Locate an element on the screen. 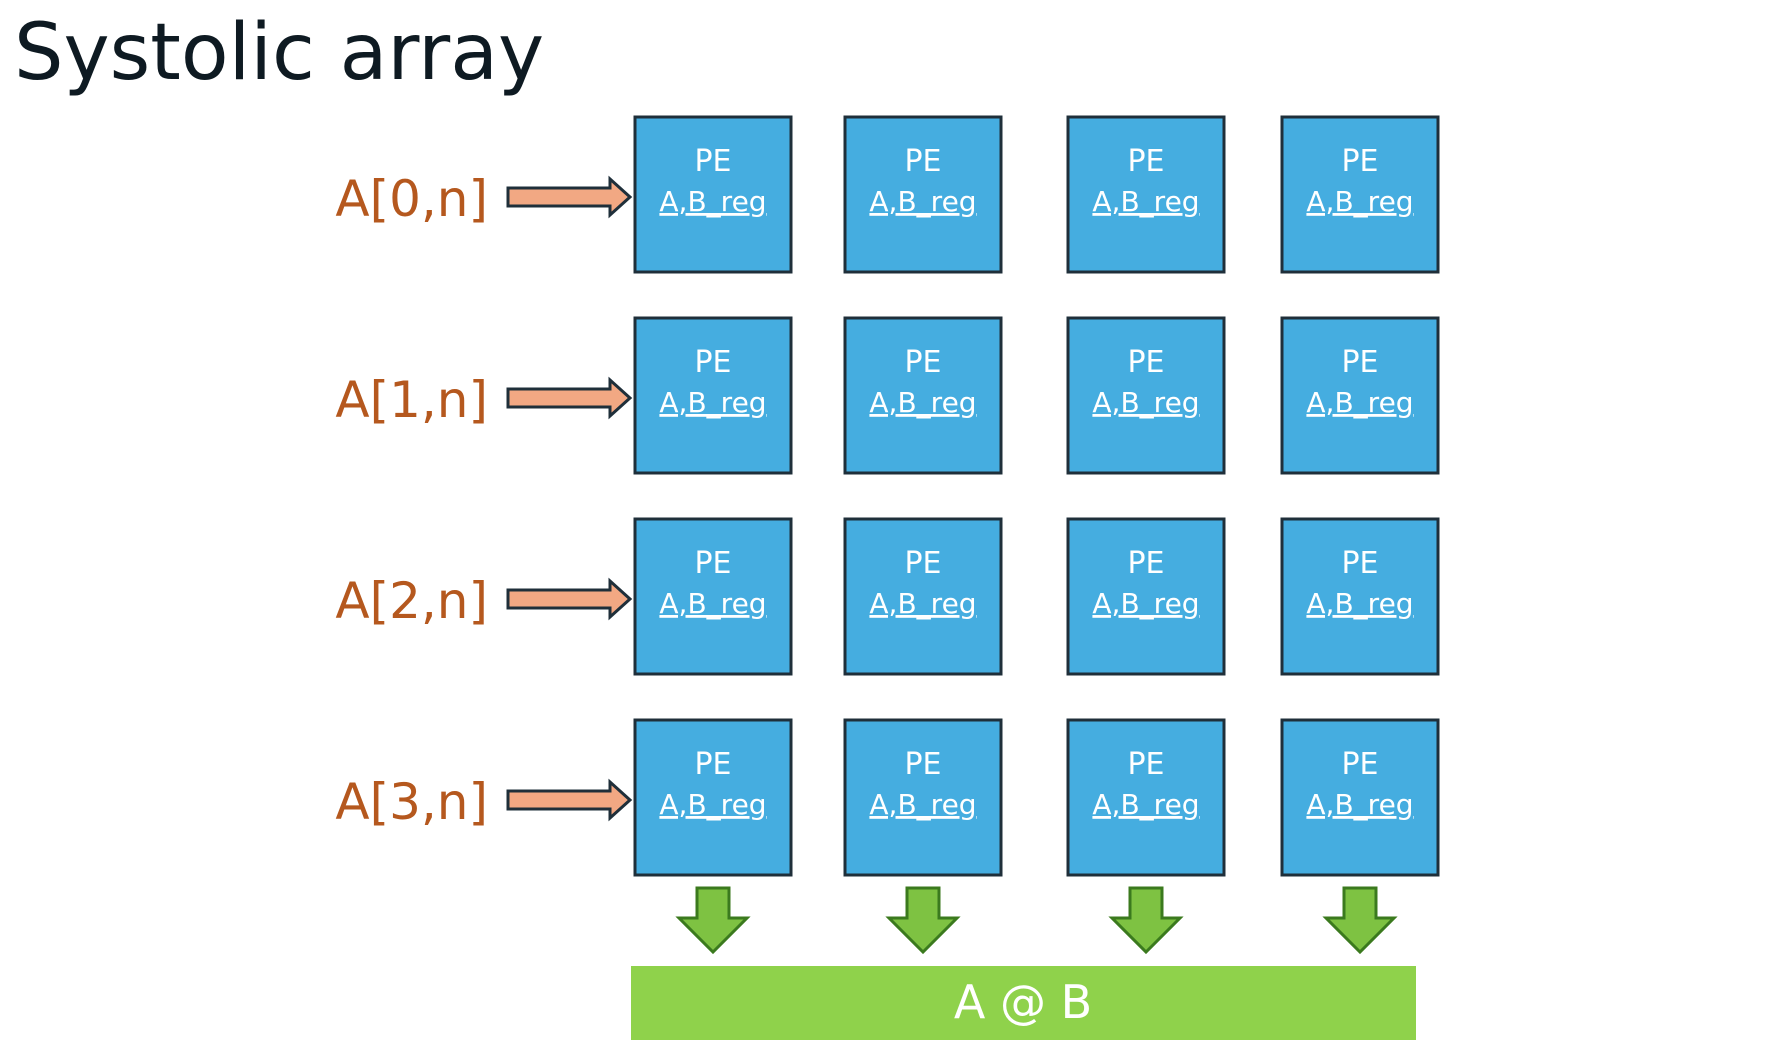  input-row: A[3,n] is located at coordinates (484, 802).